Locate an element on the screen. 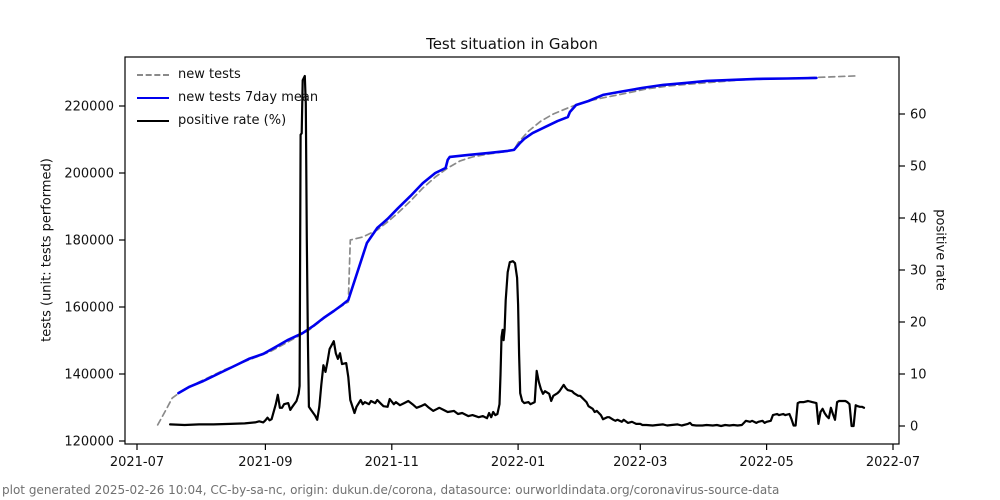 This screenshot has height=500, width=1000. y-right-tick-label: 40 is located at coordinates (918, 219).